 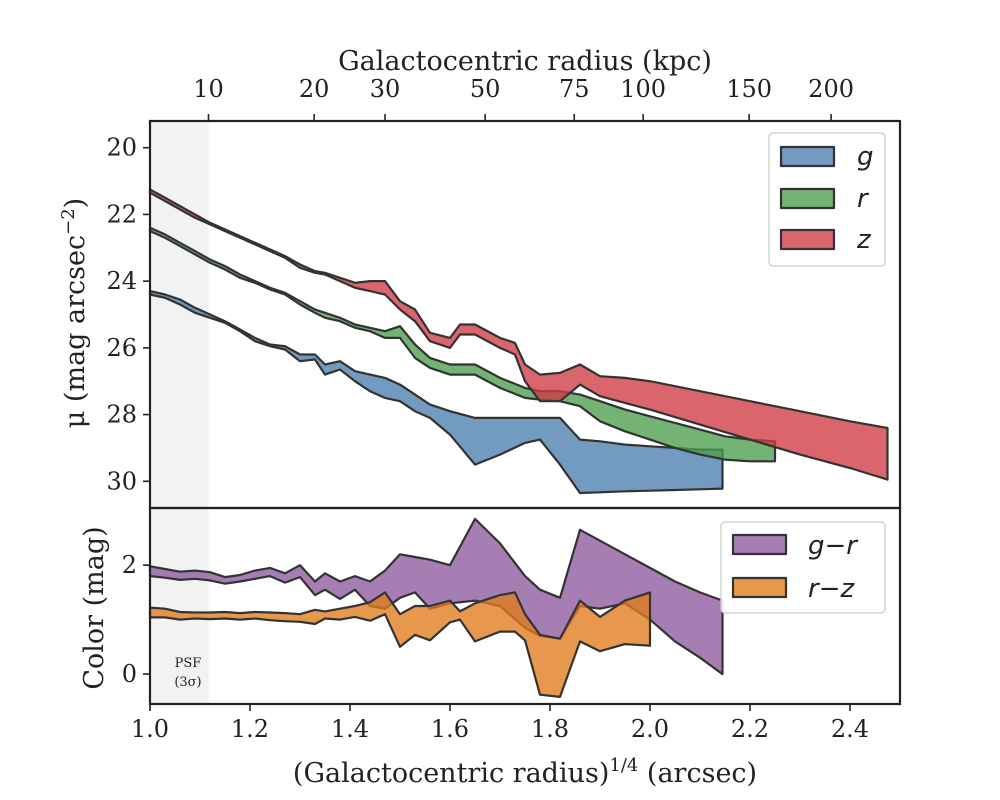 I want to click on legend-label-r-z: r−z, so click(x=831, y=589).